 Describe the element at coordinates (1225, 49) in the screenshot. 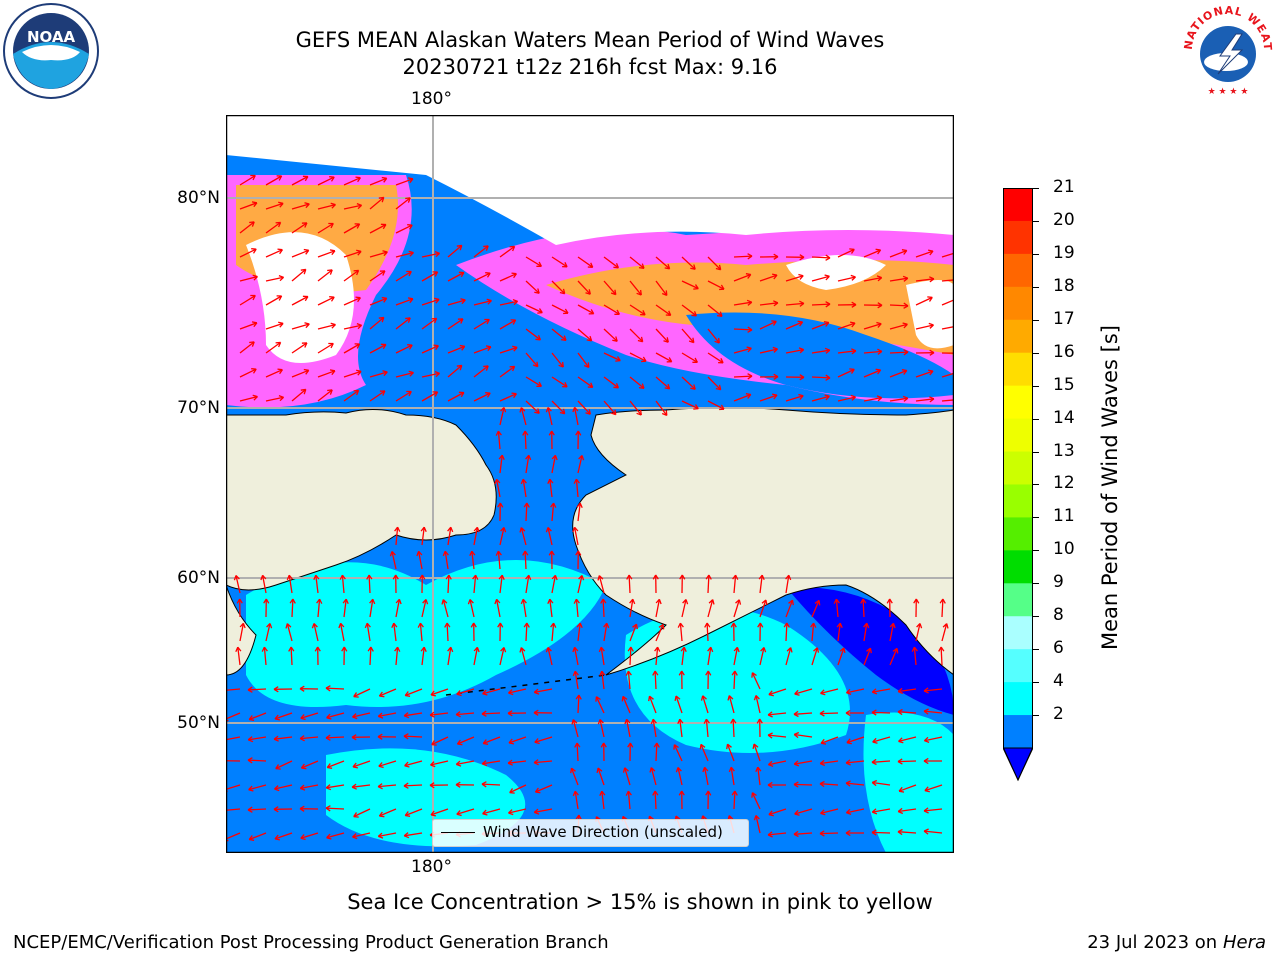

I see `nws-logo: NATIONAL WEATHER SERVICE ★ ★ ★ ★` at that location.